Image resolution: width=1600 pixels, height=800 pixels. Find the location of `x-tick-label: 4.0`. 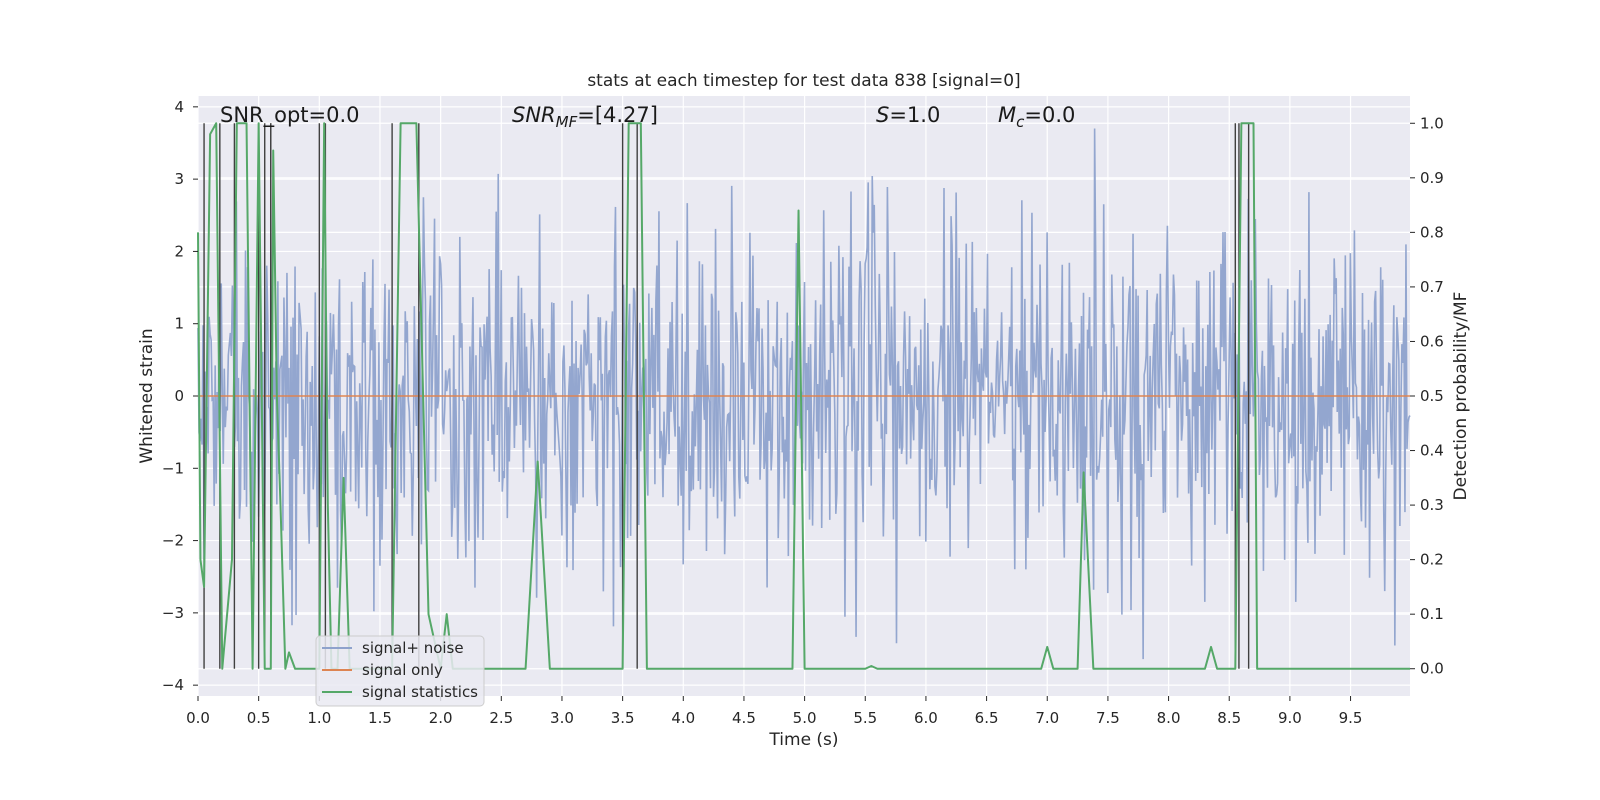

x-tick-label: 4.0 is located at coordinates (683, 718).